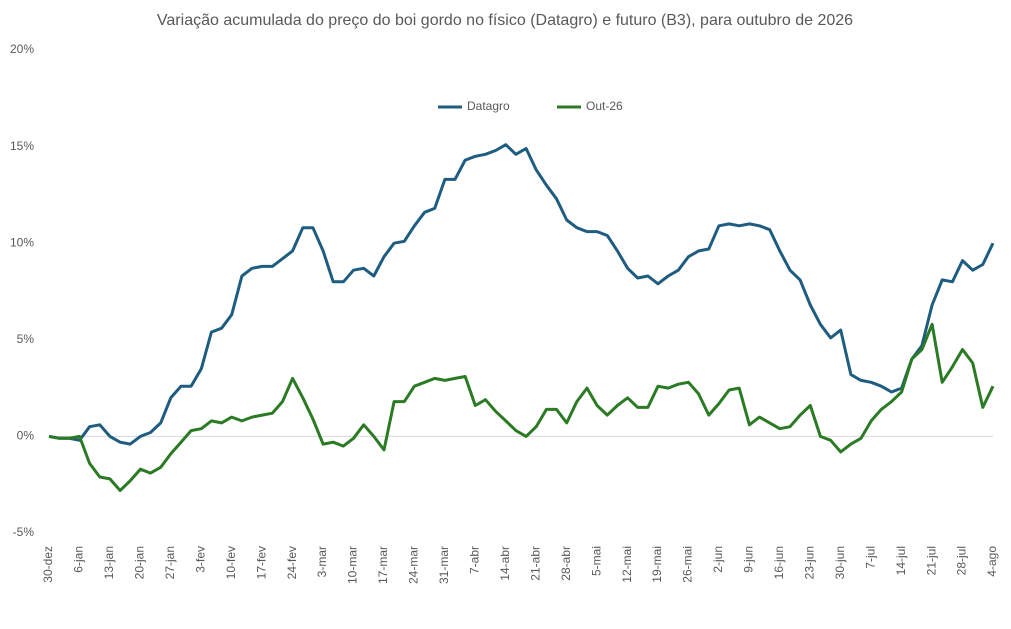 Image resolution: width=1011 pixels, height=629 pixels. What do you see at coordinates (48, 564) in the screenshot?
I see `x-tick-label: 30-dez` at bounding box center [48, 564].